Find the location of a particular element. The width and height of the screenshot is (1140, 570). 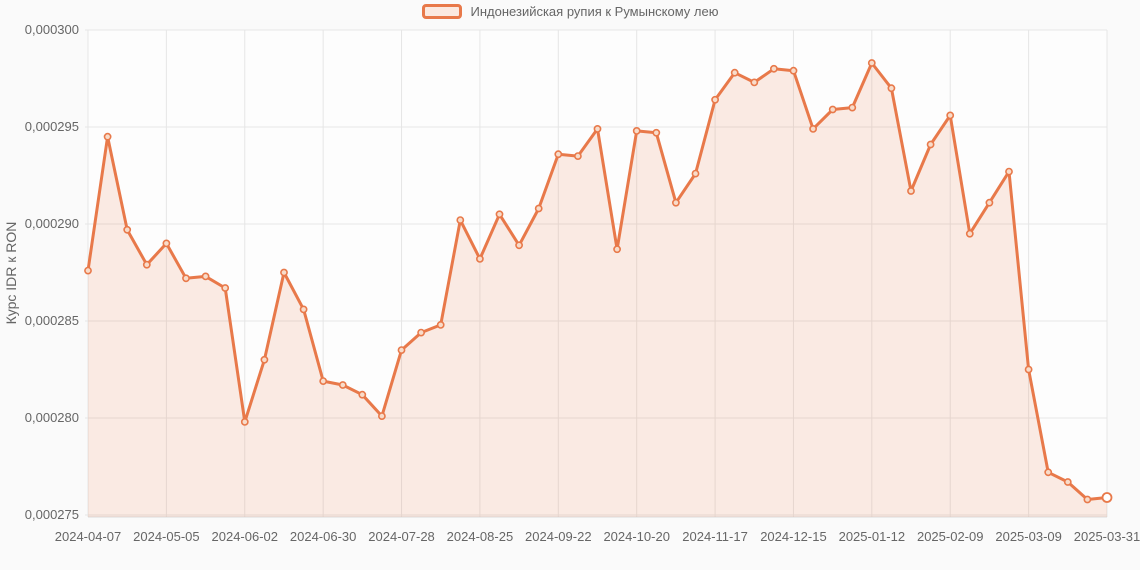

svg-text: 0,000285 is located at coordinates (52, 320).